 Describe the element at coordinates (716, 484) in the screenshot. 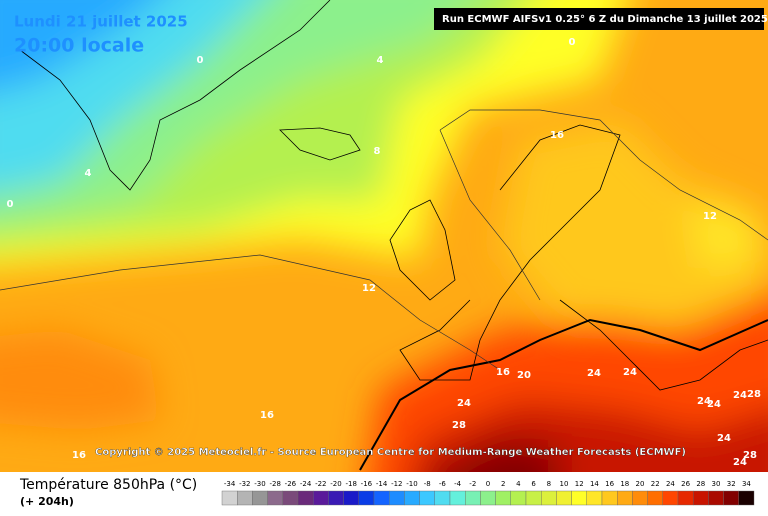

I see `scale-label: 30` at that location.